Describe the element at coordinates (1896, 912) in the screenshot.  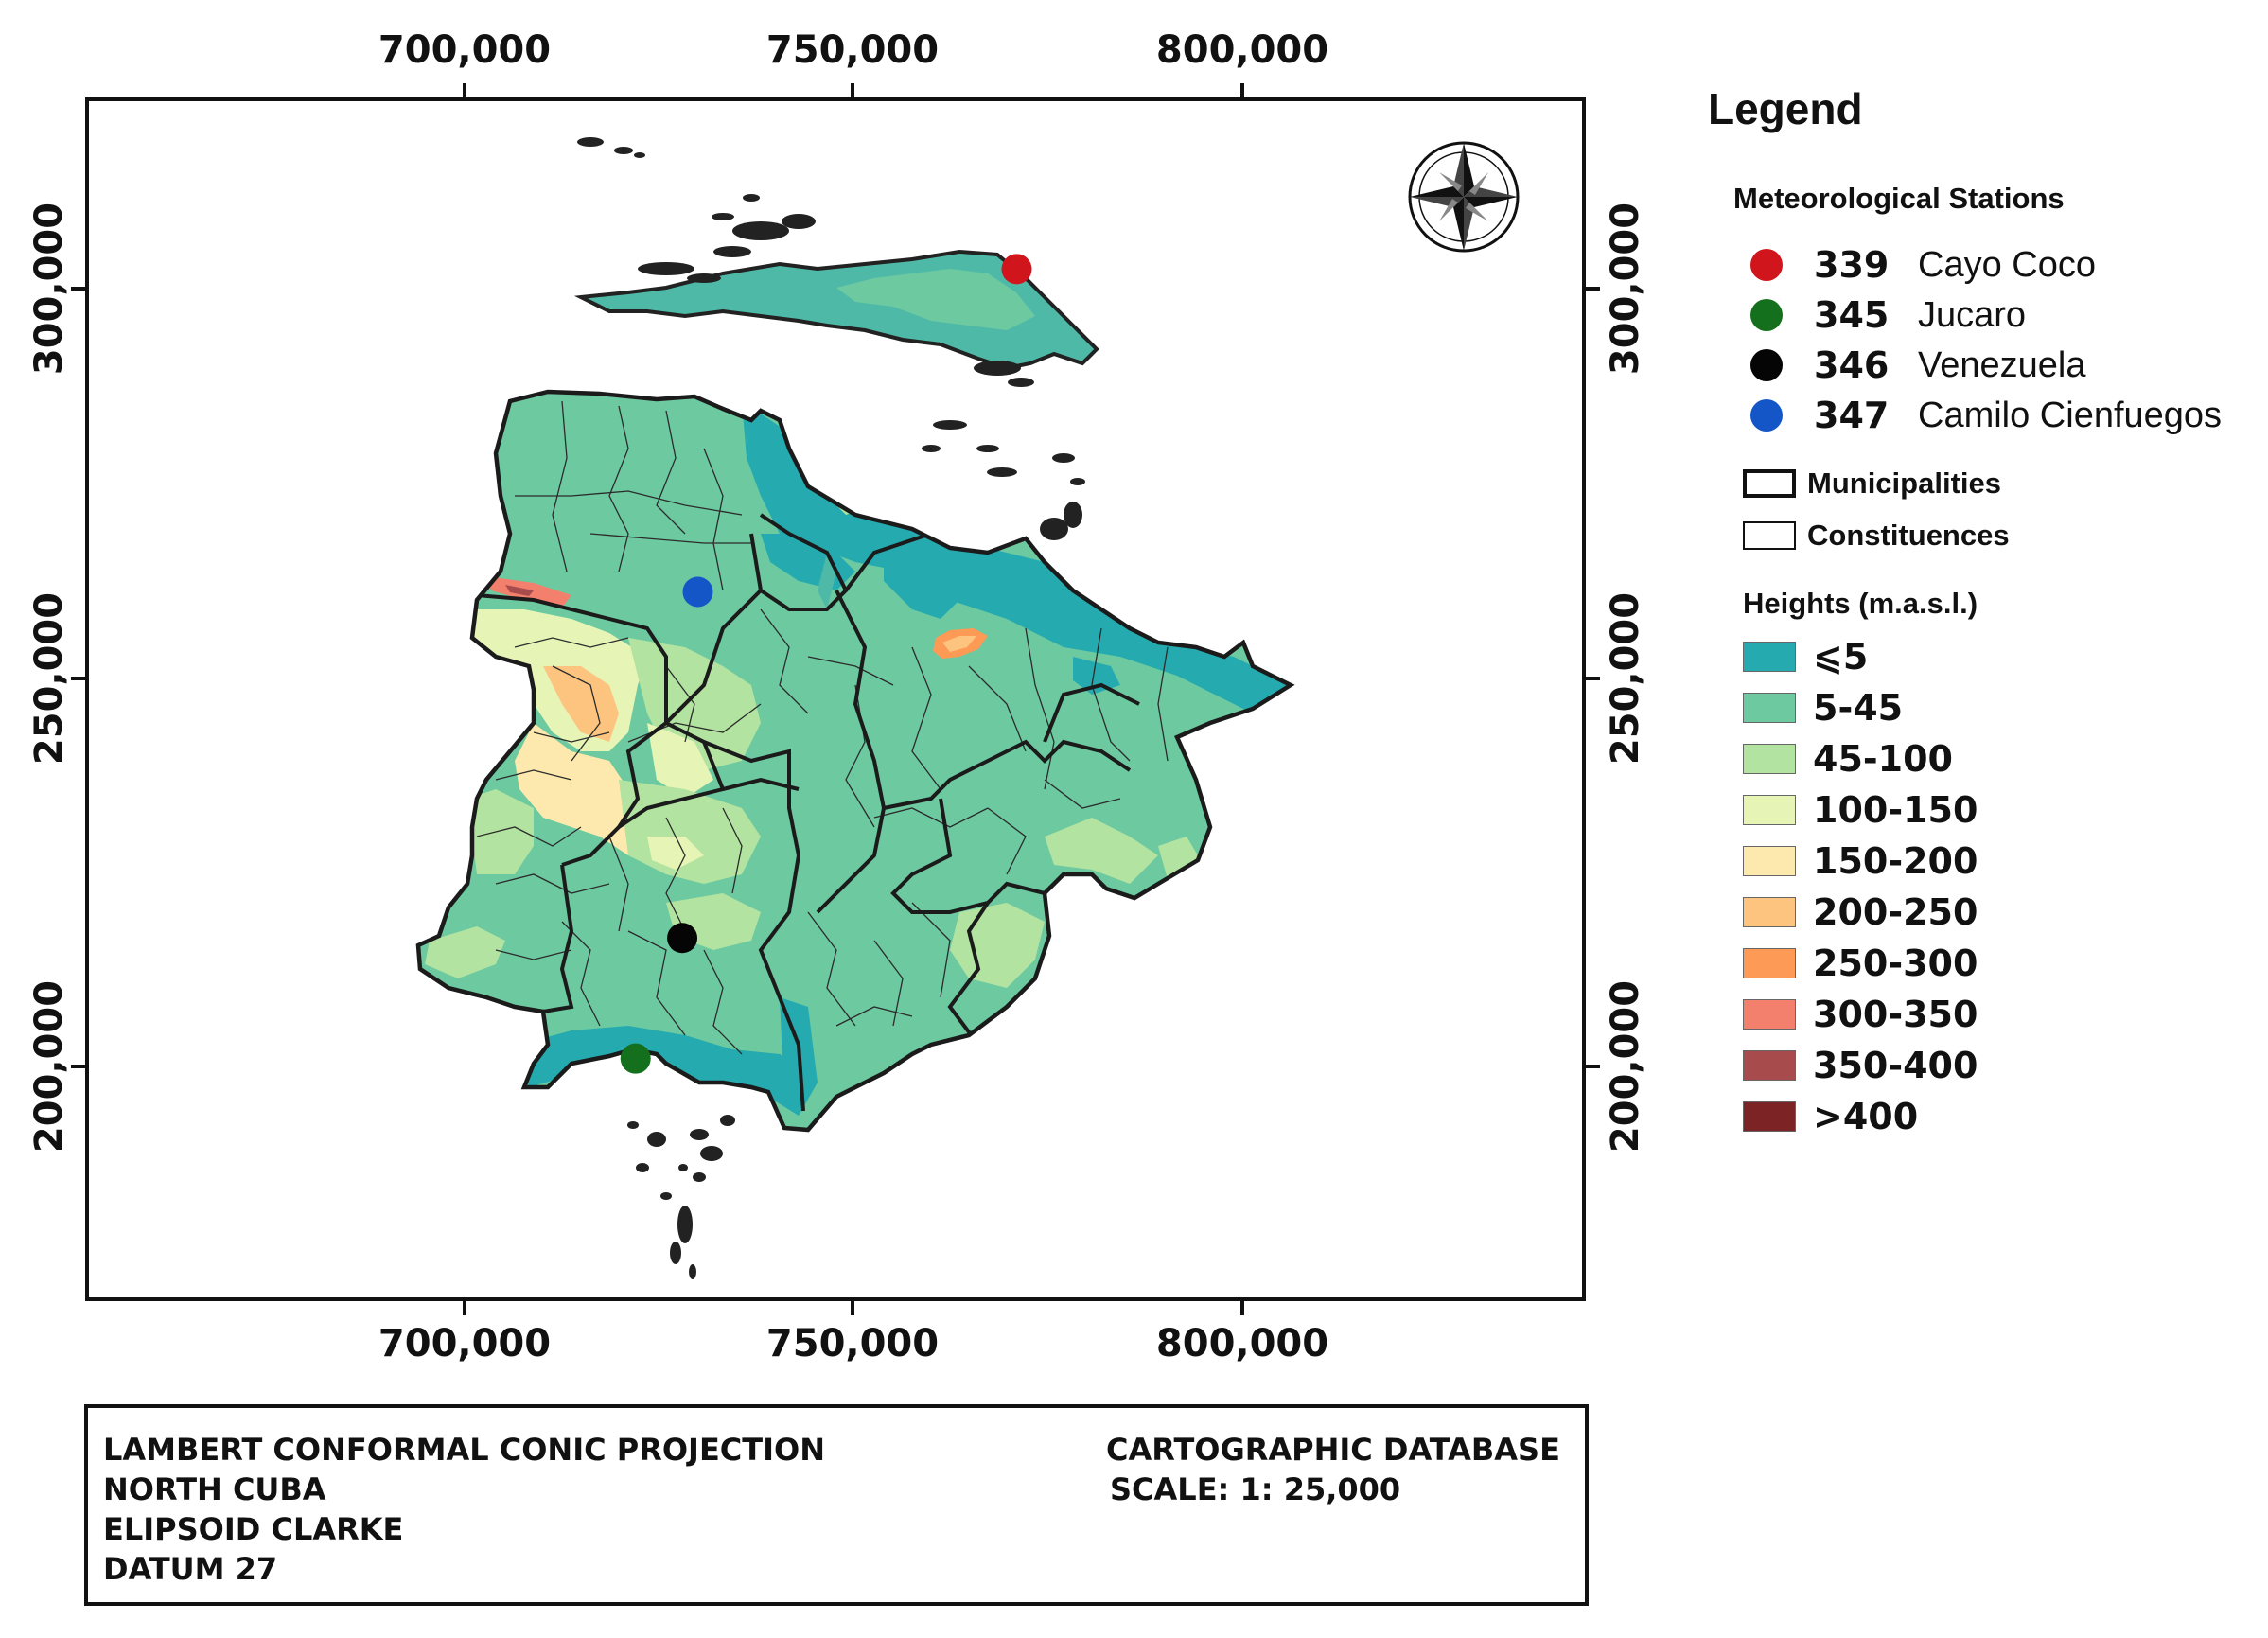
I see `height-label: 200-250` at that location.